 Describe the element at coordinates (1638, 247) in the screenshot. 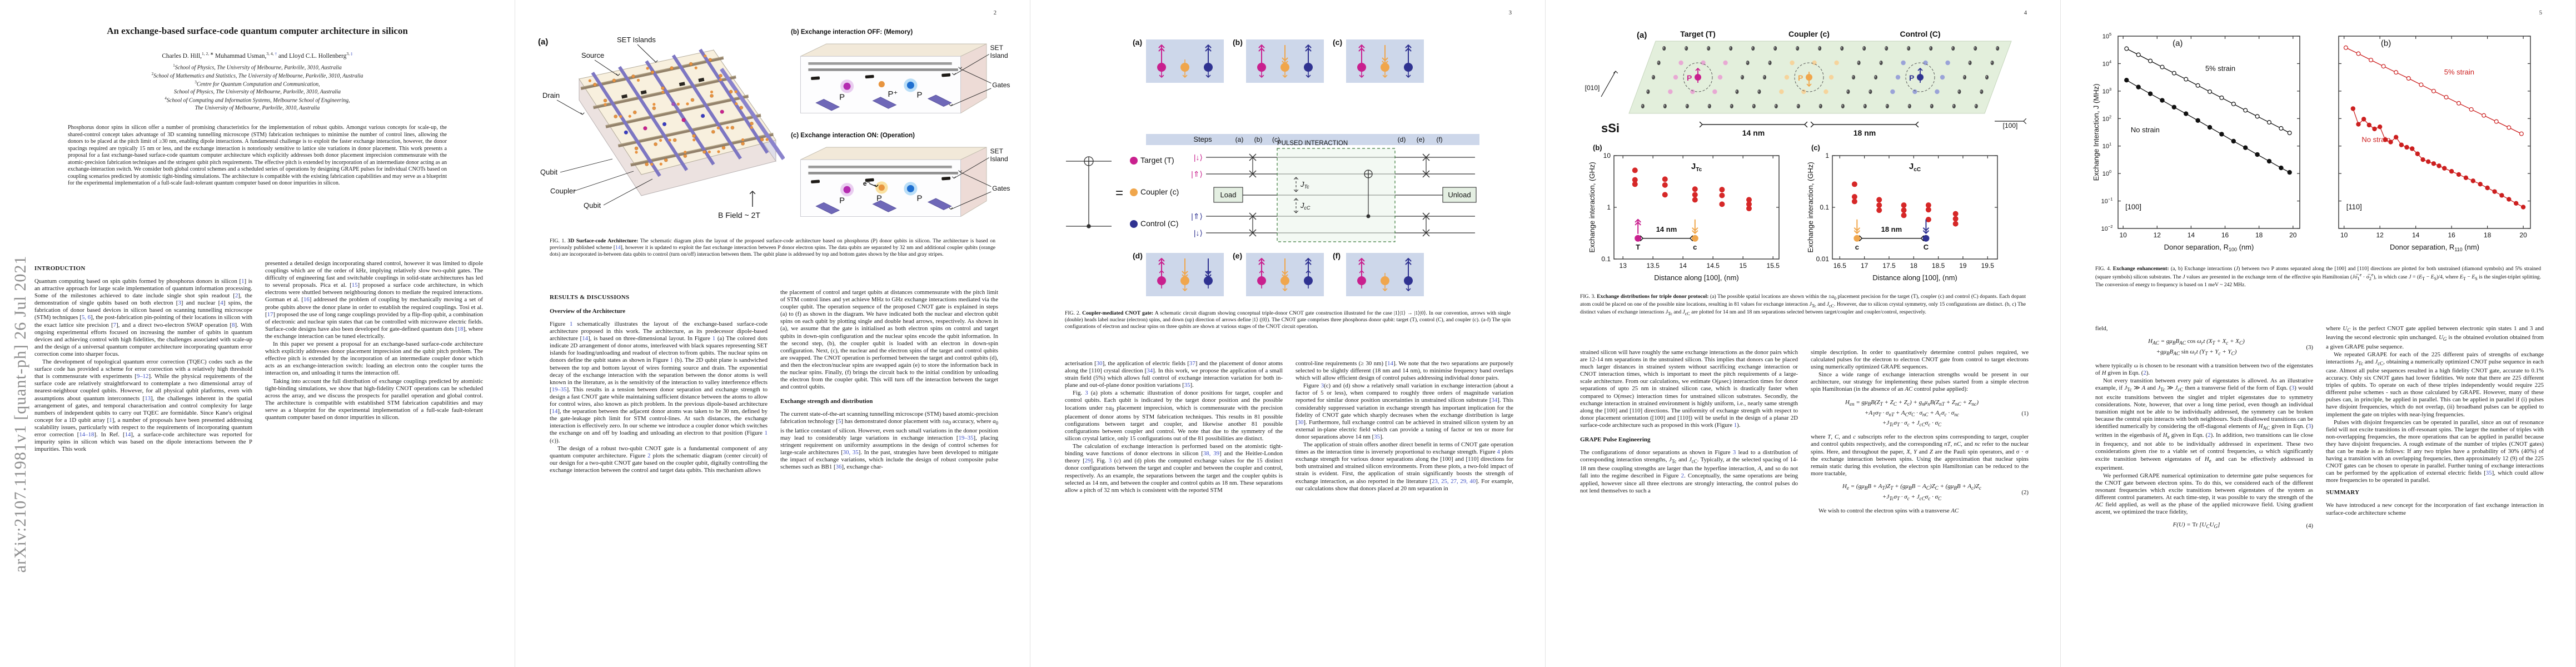

I see `svg-text: T` at that location.